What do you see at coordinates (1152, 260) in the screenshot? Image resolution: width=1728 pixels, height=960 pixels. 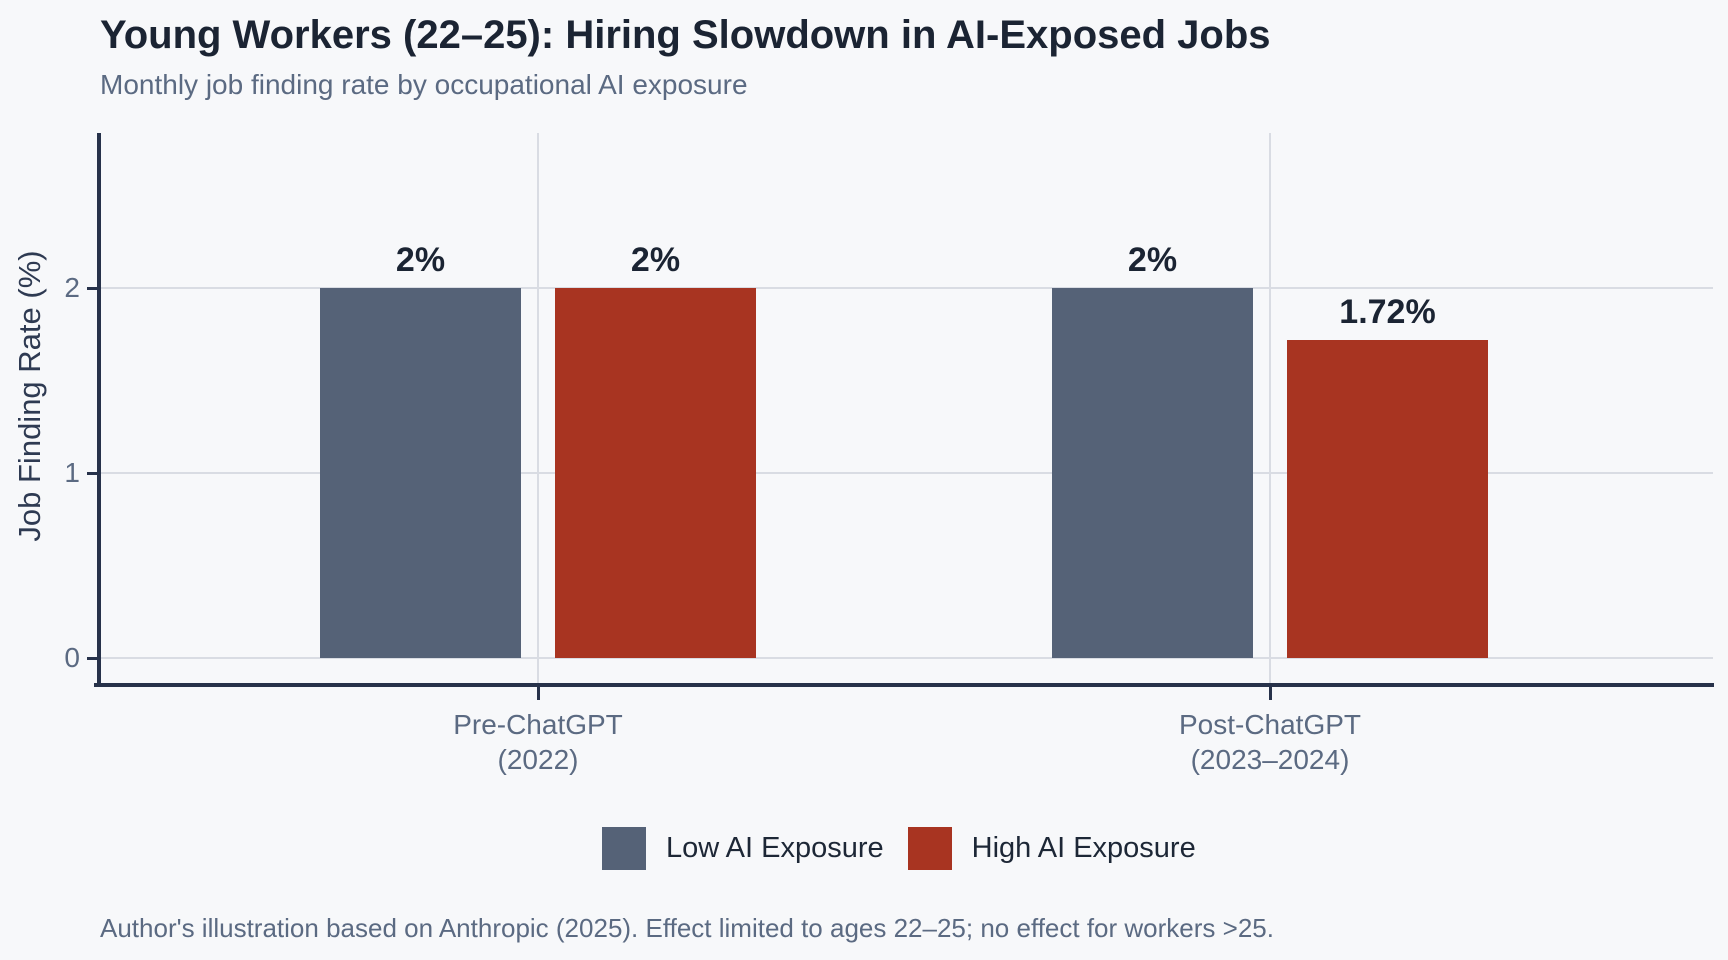 I see `bar-value-label-low-ai-exposure-post-chatgpt: 2%` at bounding box center [1152, 260].